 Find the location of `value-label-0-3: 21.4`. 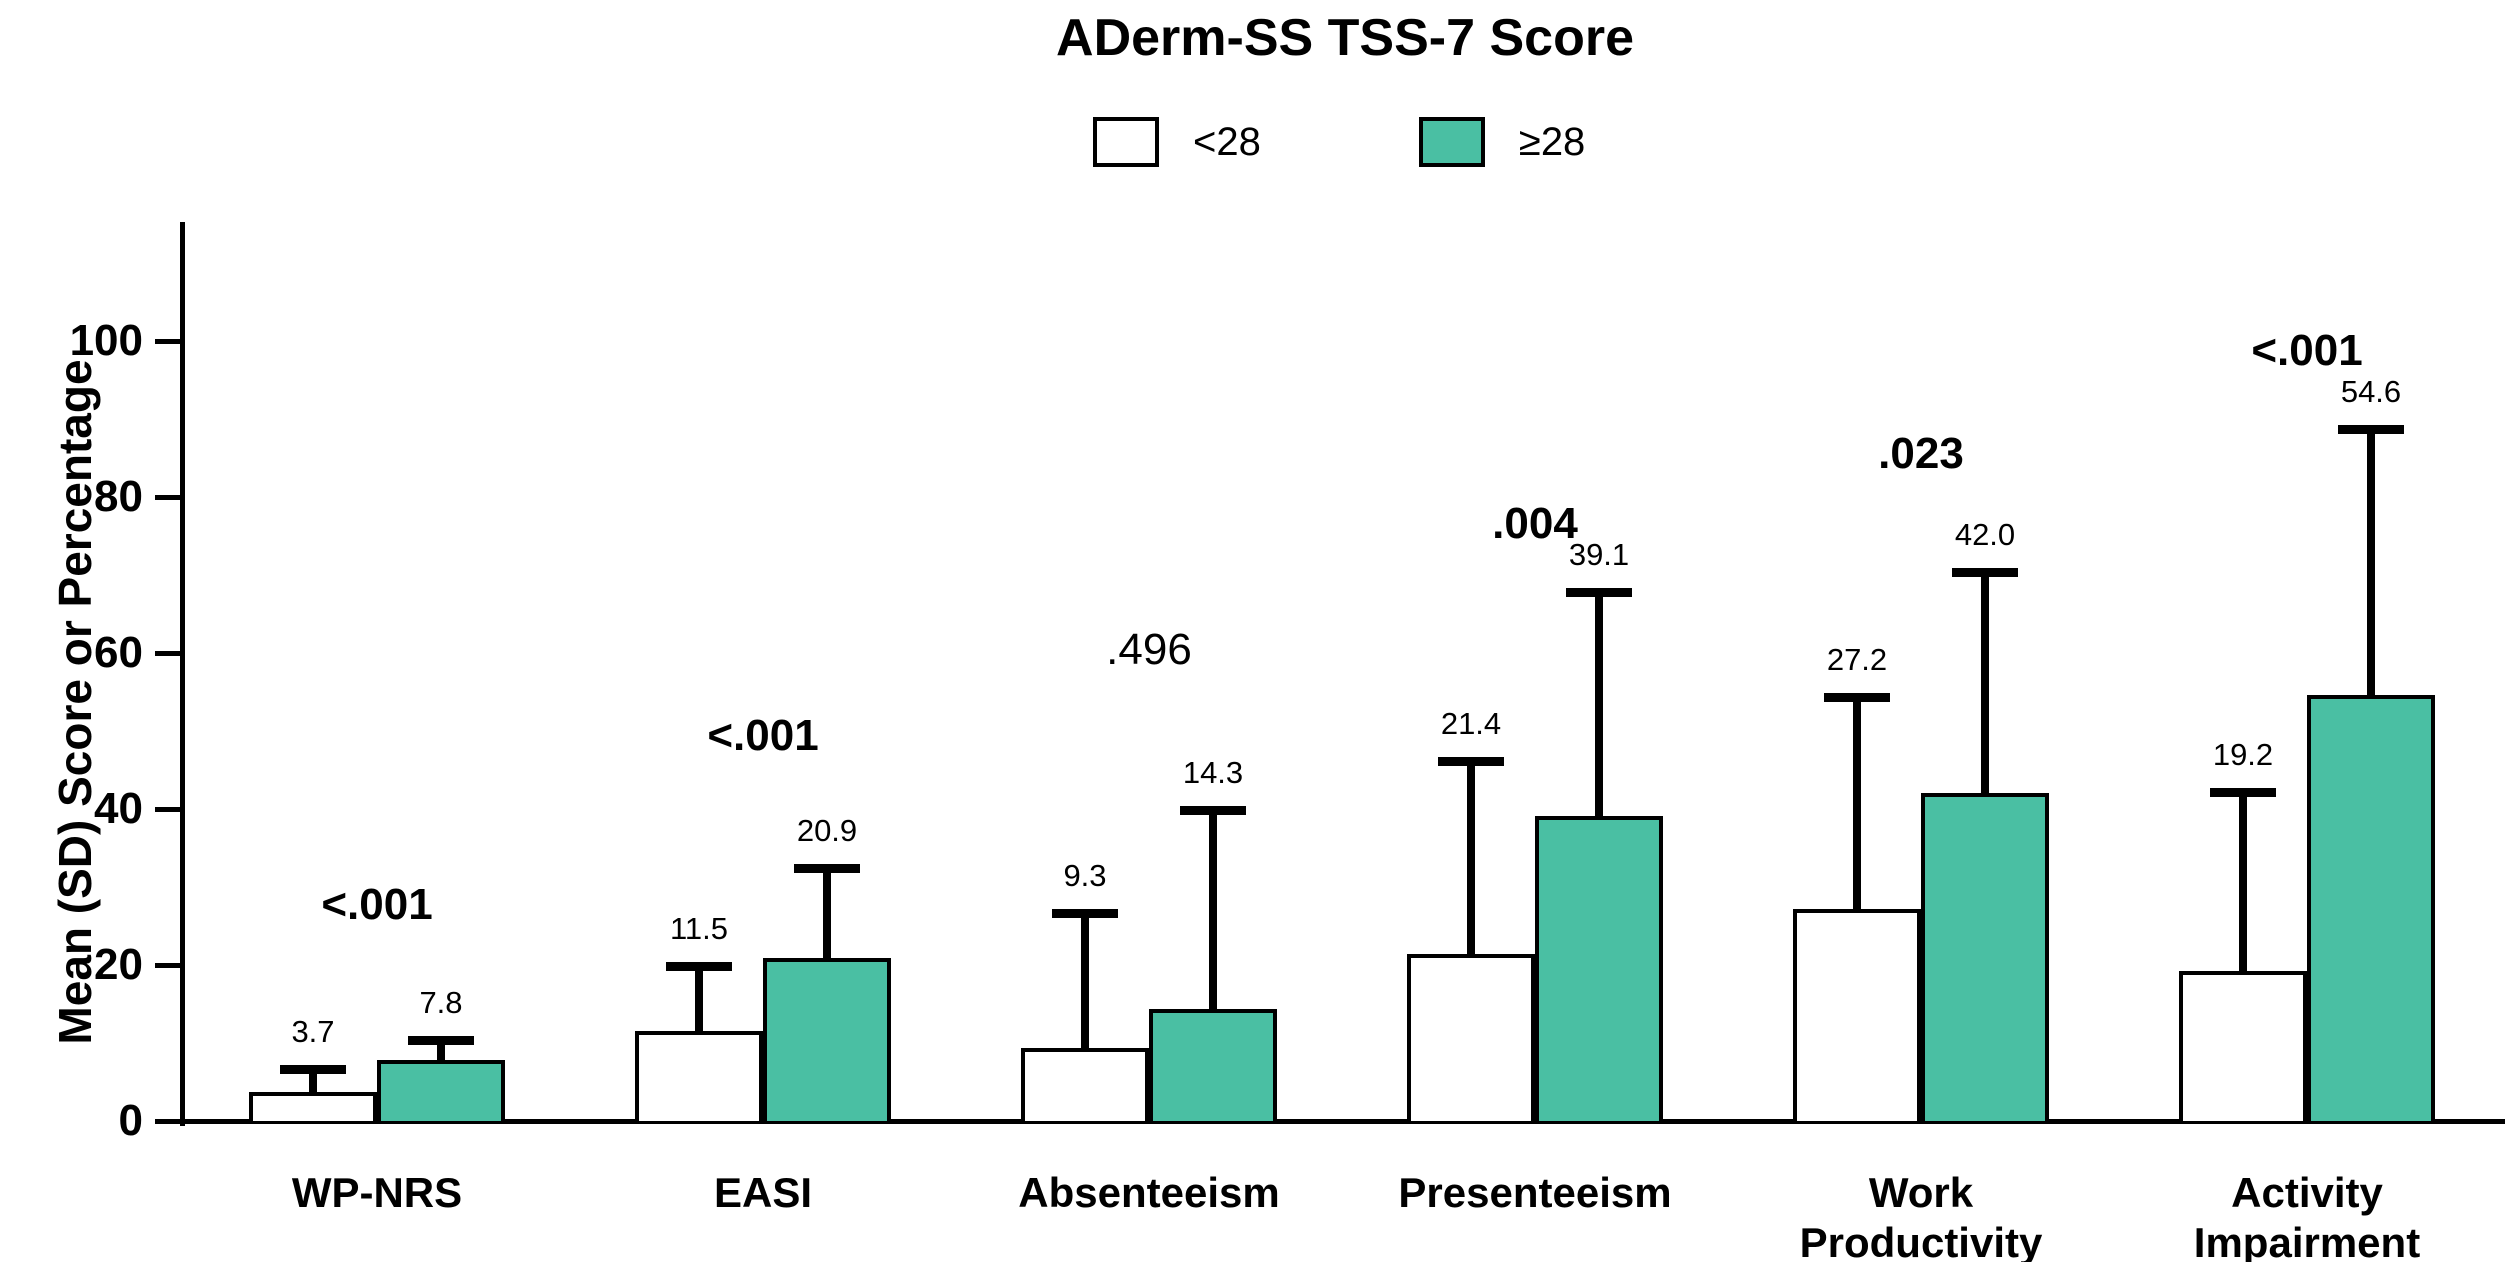

value-label-0-3: 21.4 is located at coordinates (1471, 723).